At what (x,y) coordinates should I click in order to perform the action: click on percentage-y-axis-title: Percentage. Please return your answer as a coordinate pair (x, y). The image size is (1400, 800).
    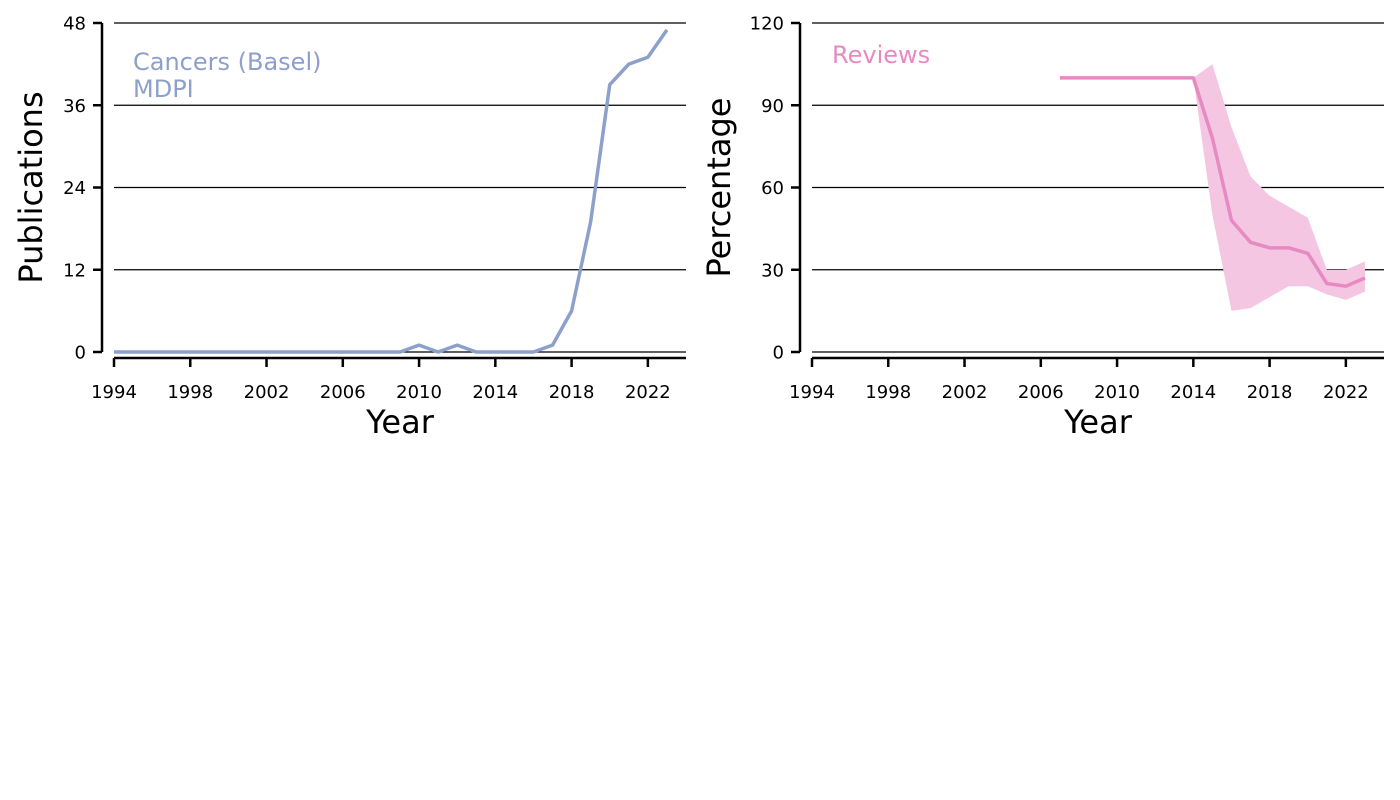
    Looking at the image, I should click on (719, 187).